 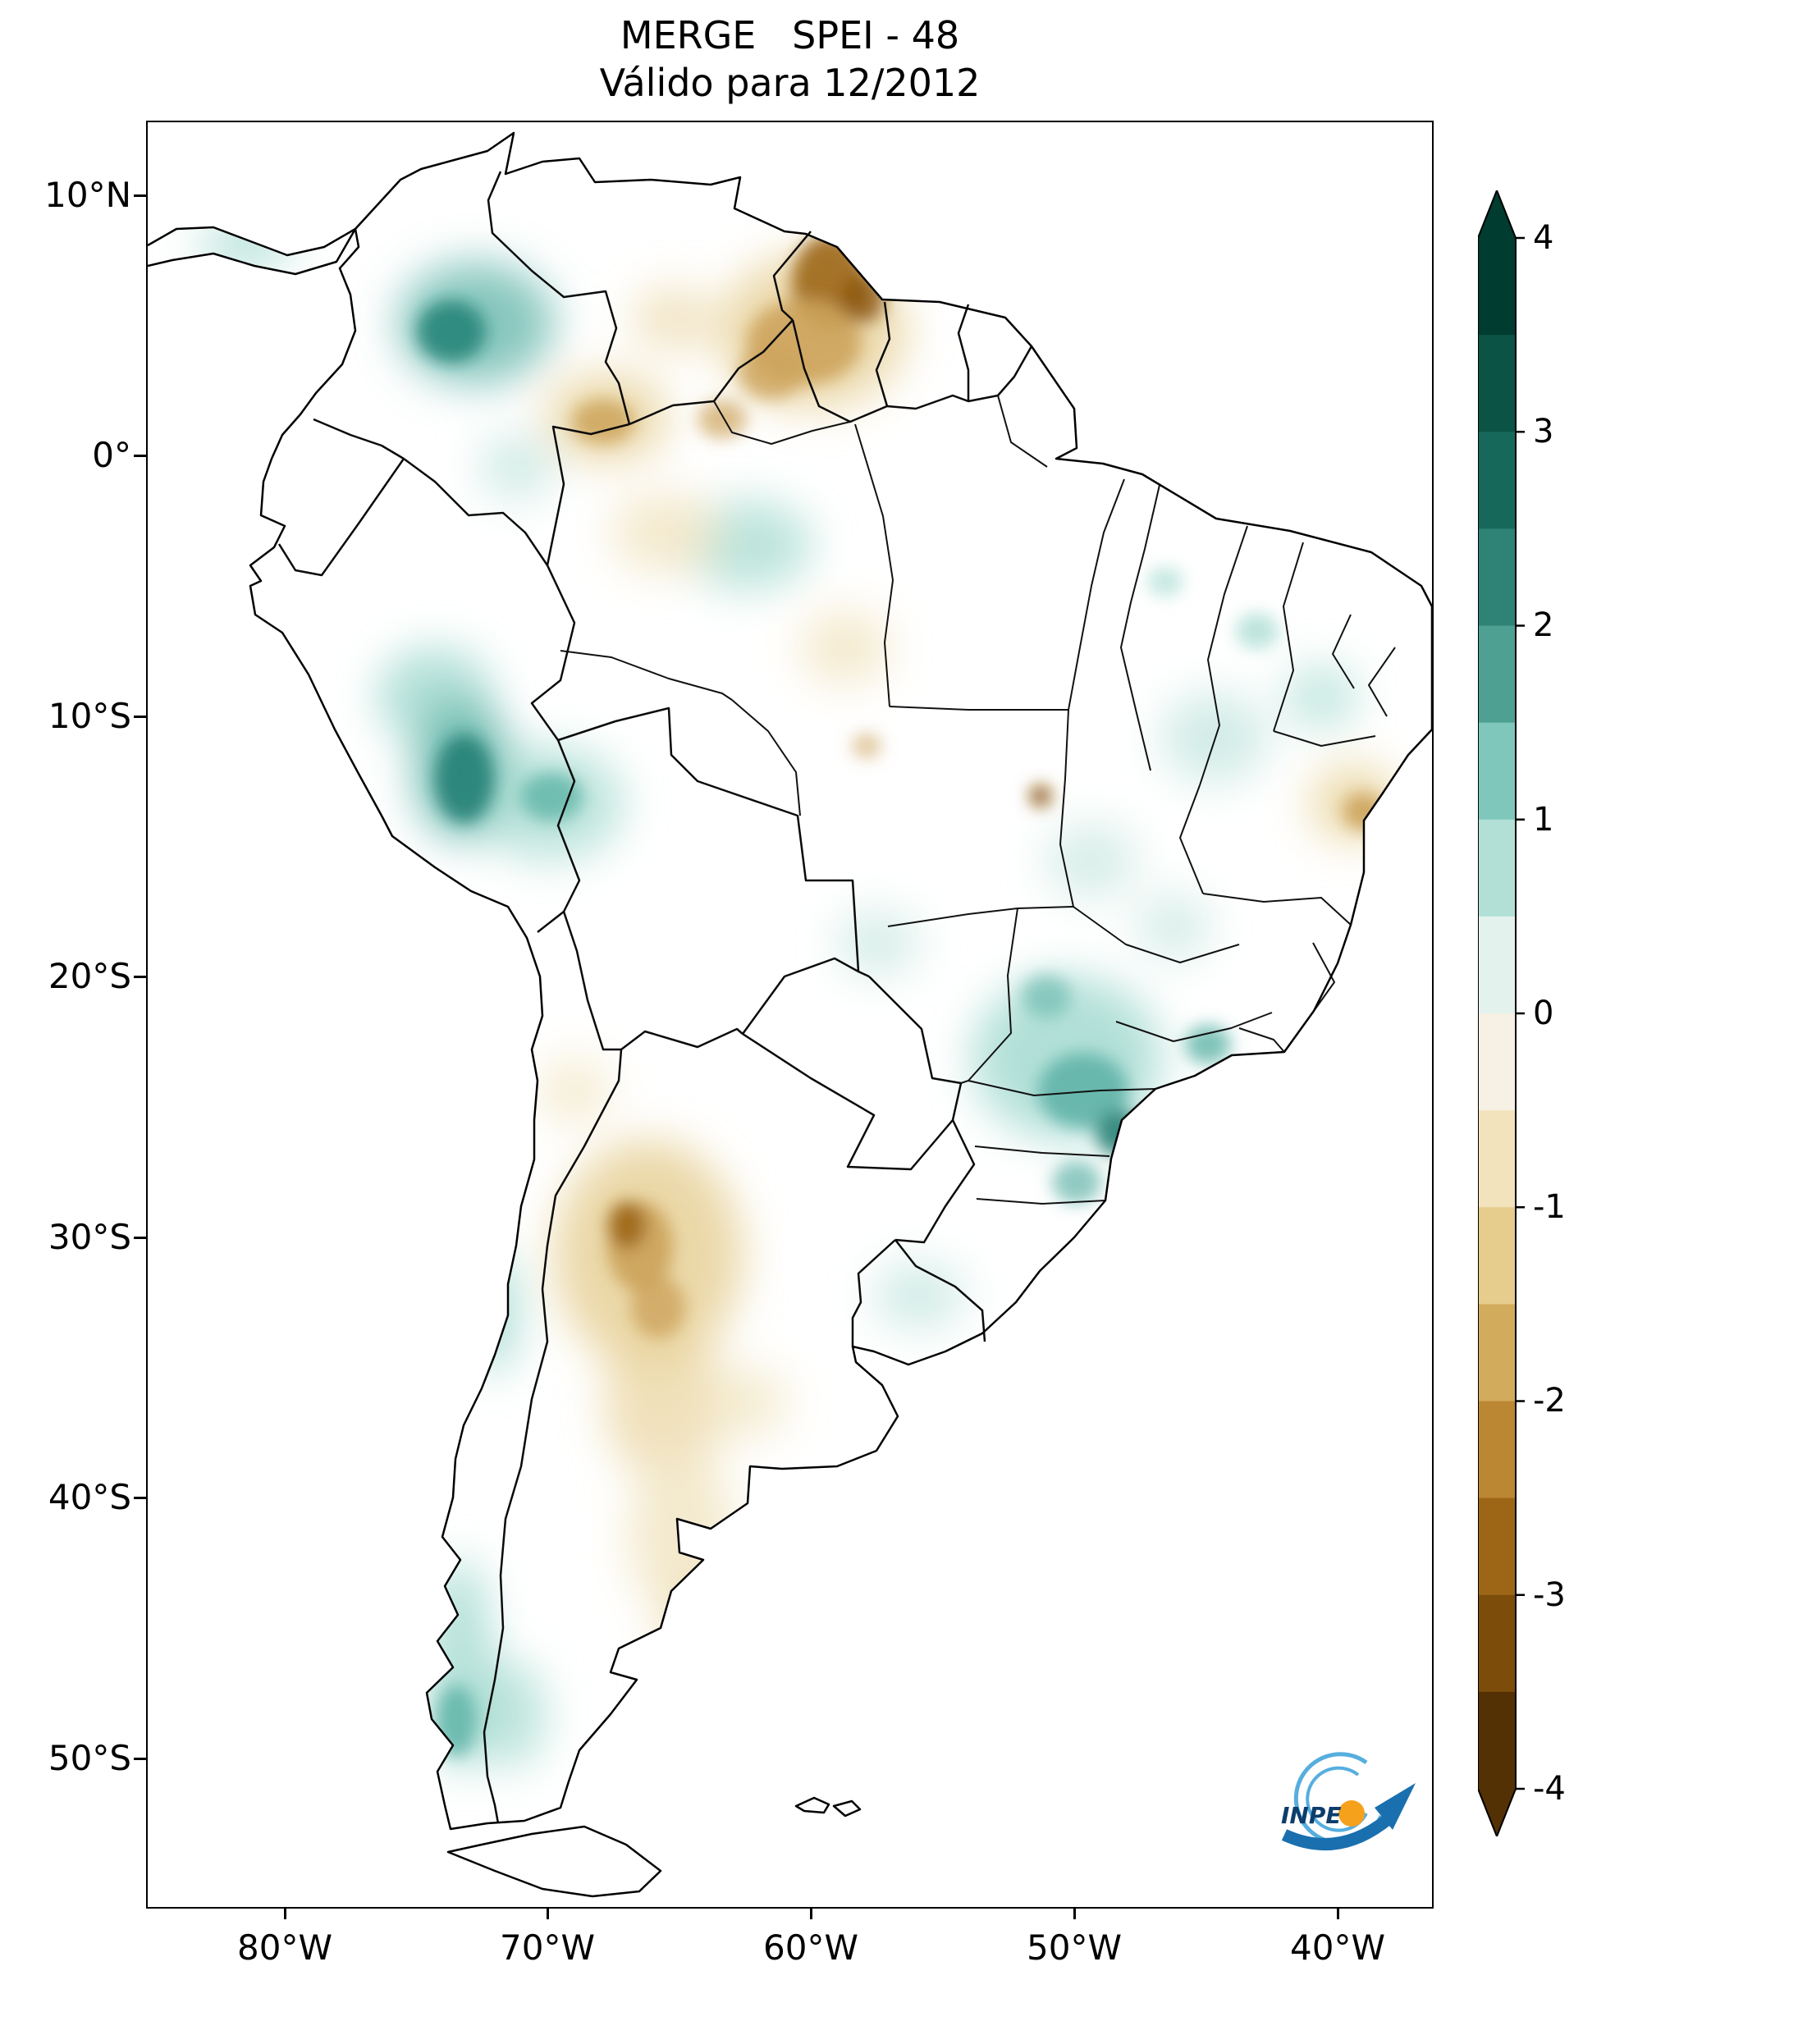 What do you see at coordinates (111, 455) in the screenshot?
I see `y-tick-label: 0°` at bounding box center [111, 455].